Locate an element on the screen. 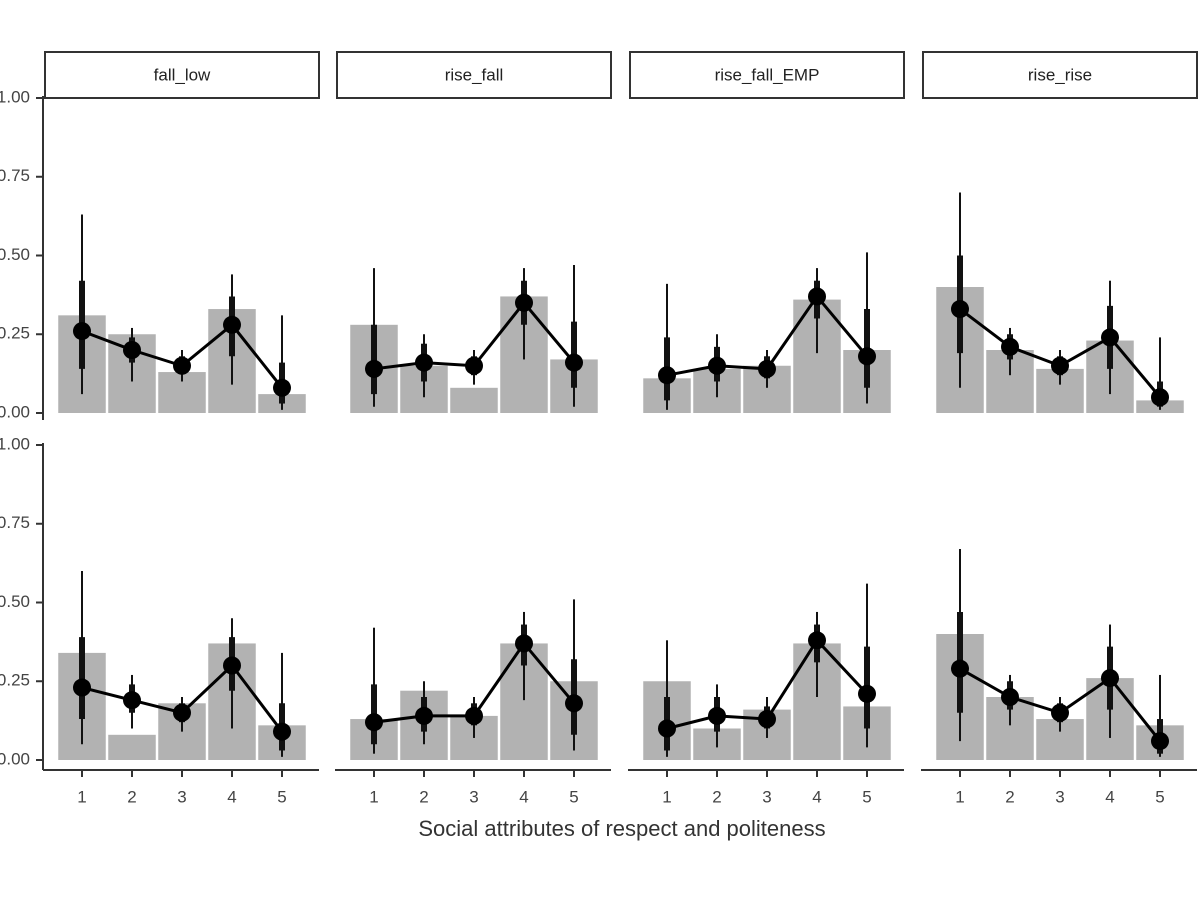  facet-label: fall_low is located at coordinates (182, 74).